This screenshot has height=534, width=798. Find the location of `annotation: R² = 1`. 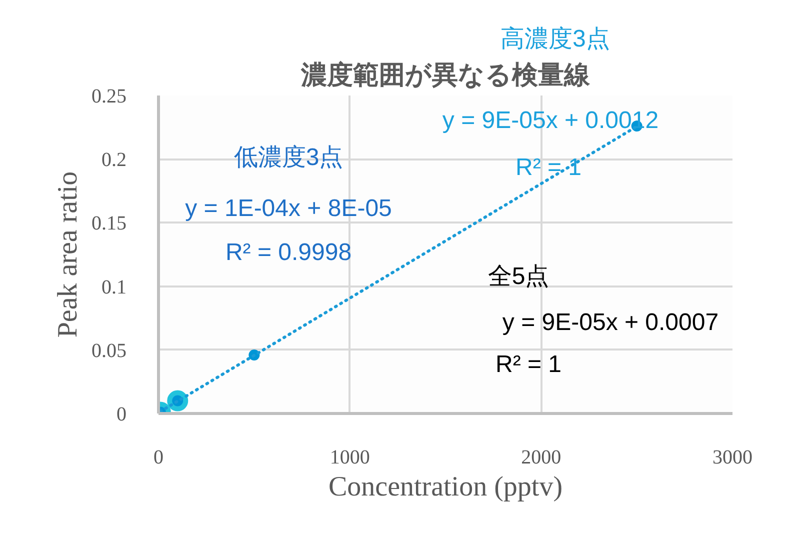

annotation: R² = 1 is located at coordinates (528, 364).